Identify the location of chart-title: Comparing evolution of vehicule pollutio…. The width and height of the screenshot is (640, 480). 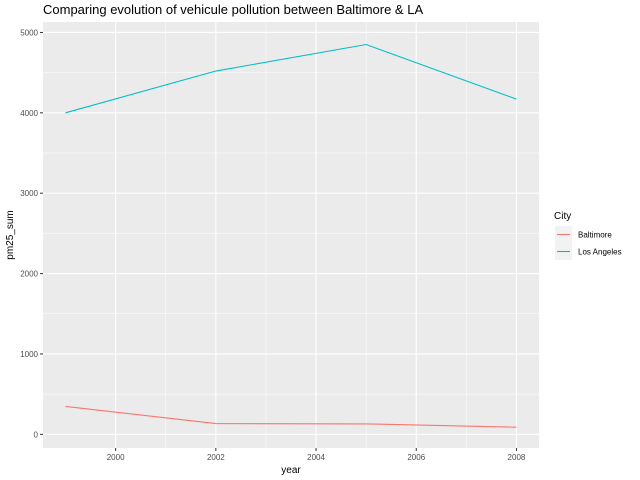
(233, 9).